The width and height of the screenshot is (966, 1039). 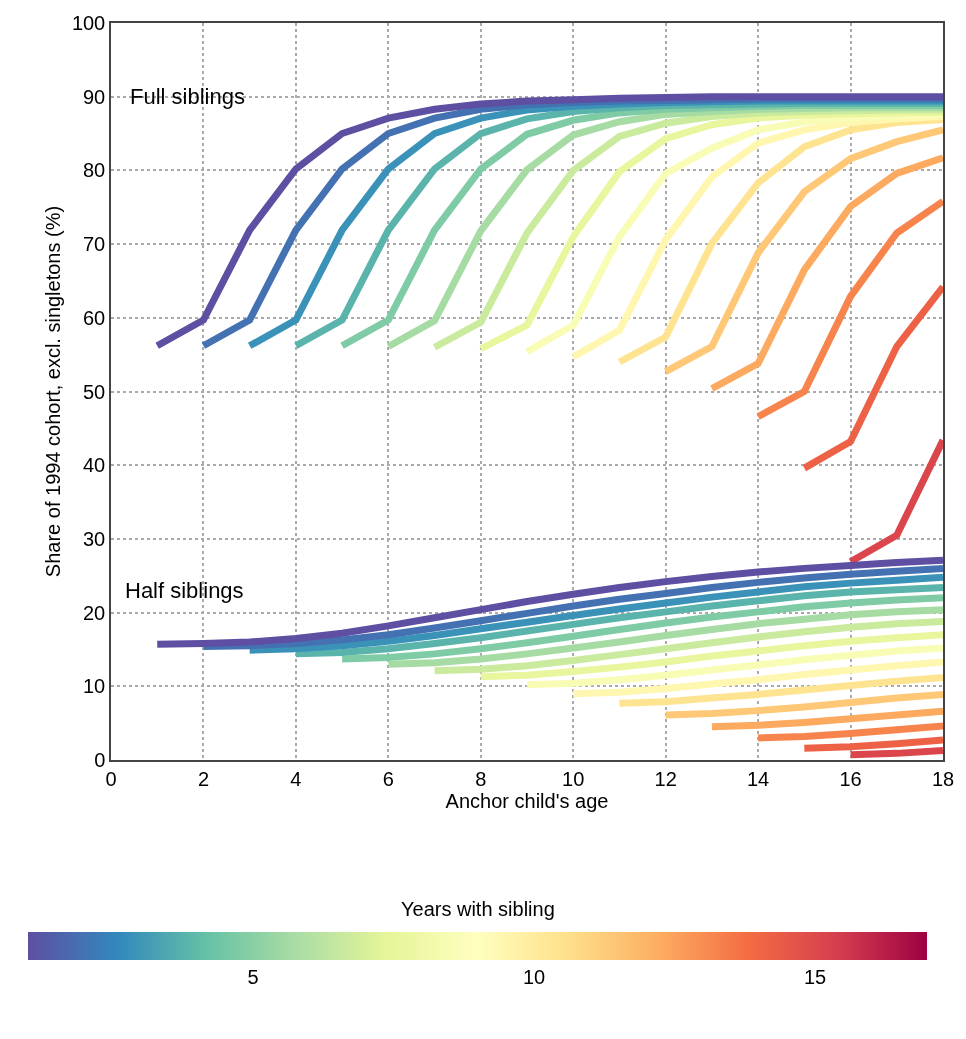 What do you see at coordinates (388, 778) in the screenshot?
I see `x-tick-label: 6` at bounding box center [388, 778].